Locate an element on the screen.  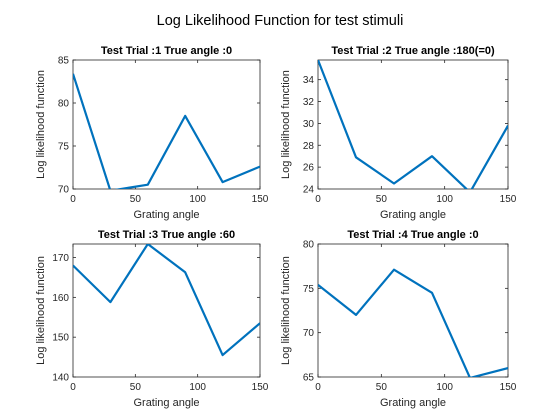
y-tick-label: 26 is located at coordinates (309, 168).